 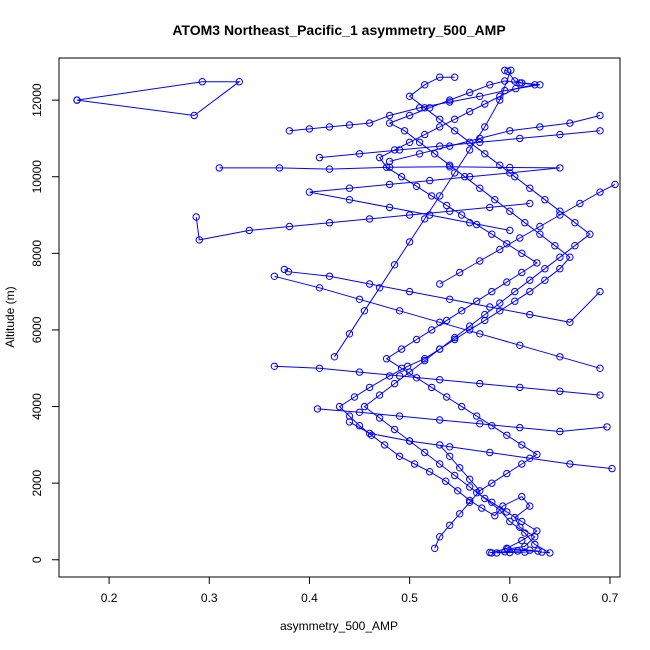 I want to click on x-tick-label: 0.5, so click(x=409, y=598).